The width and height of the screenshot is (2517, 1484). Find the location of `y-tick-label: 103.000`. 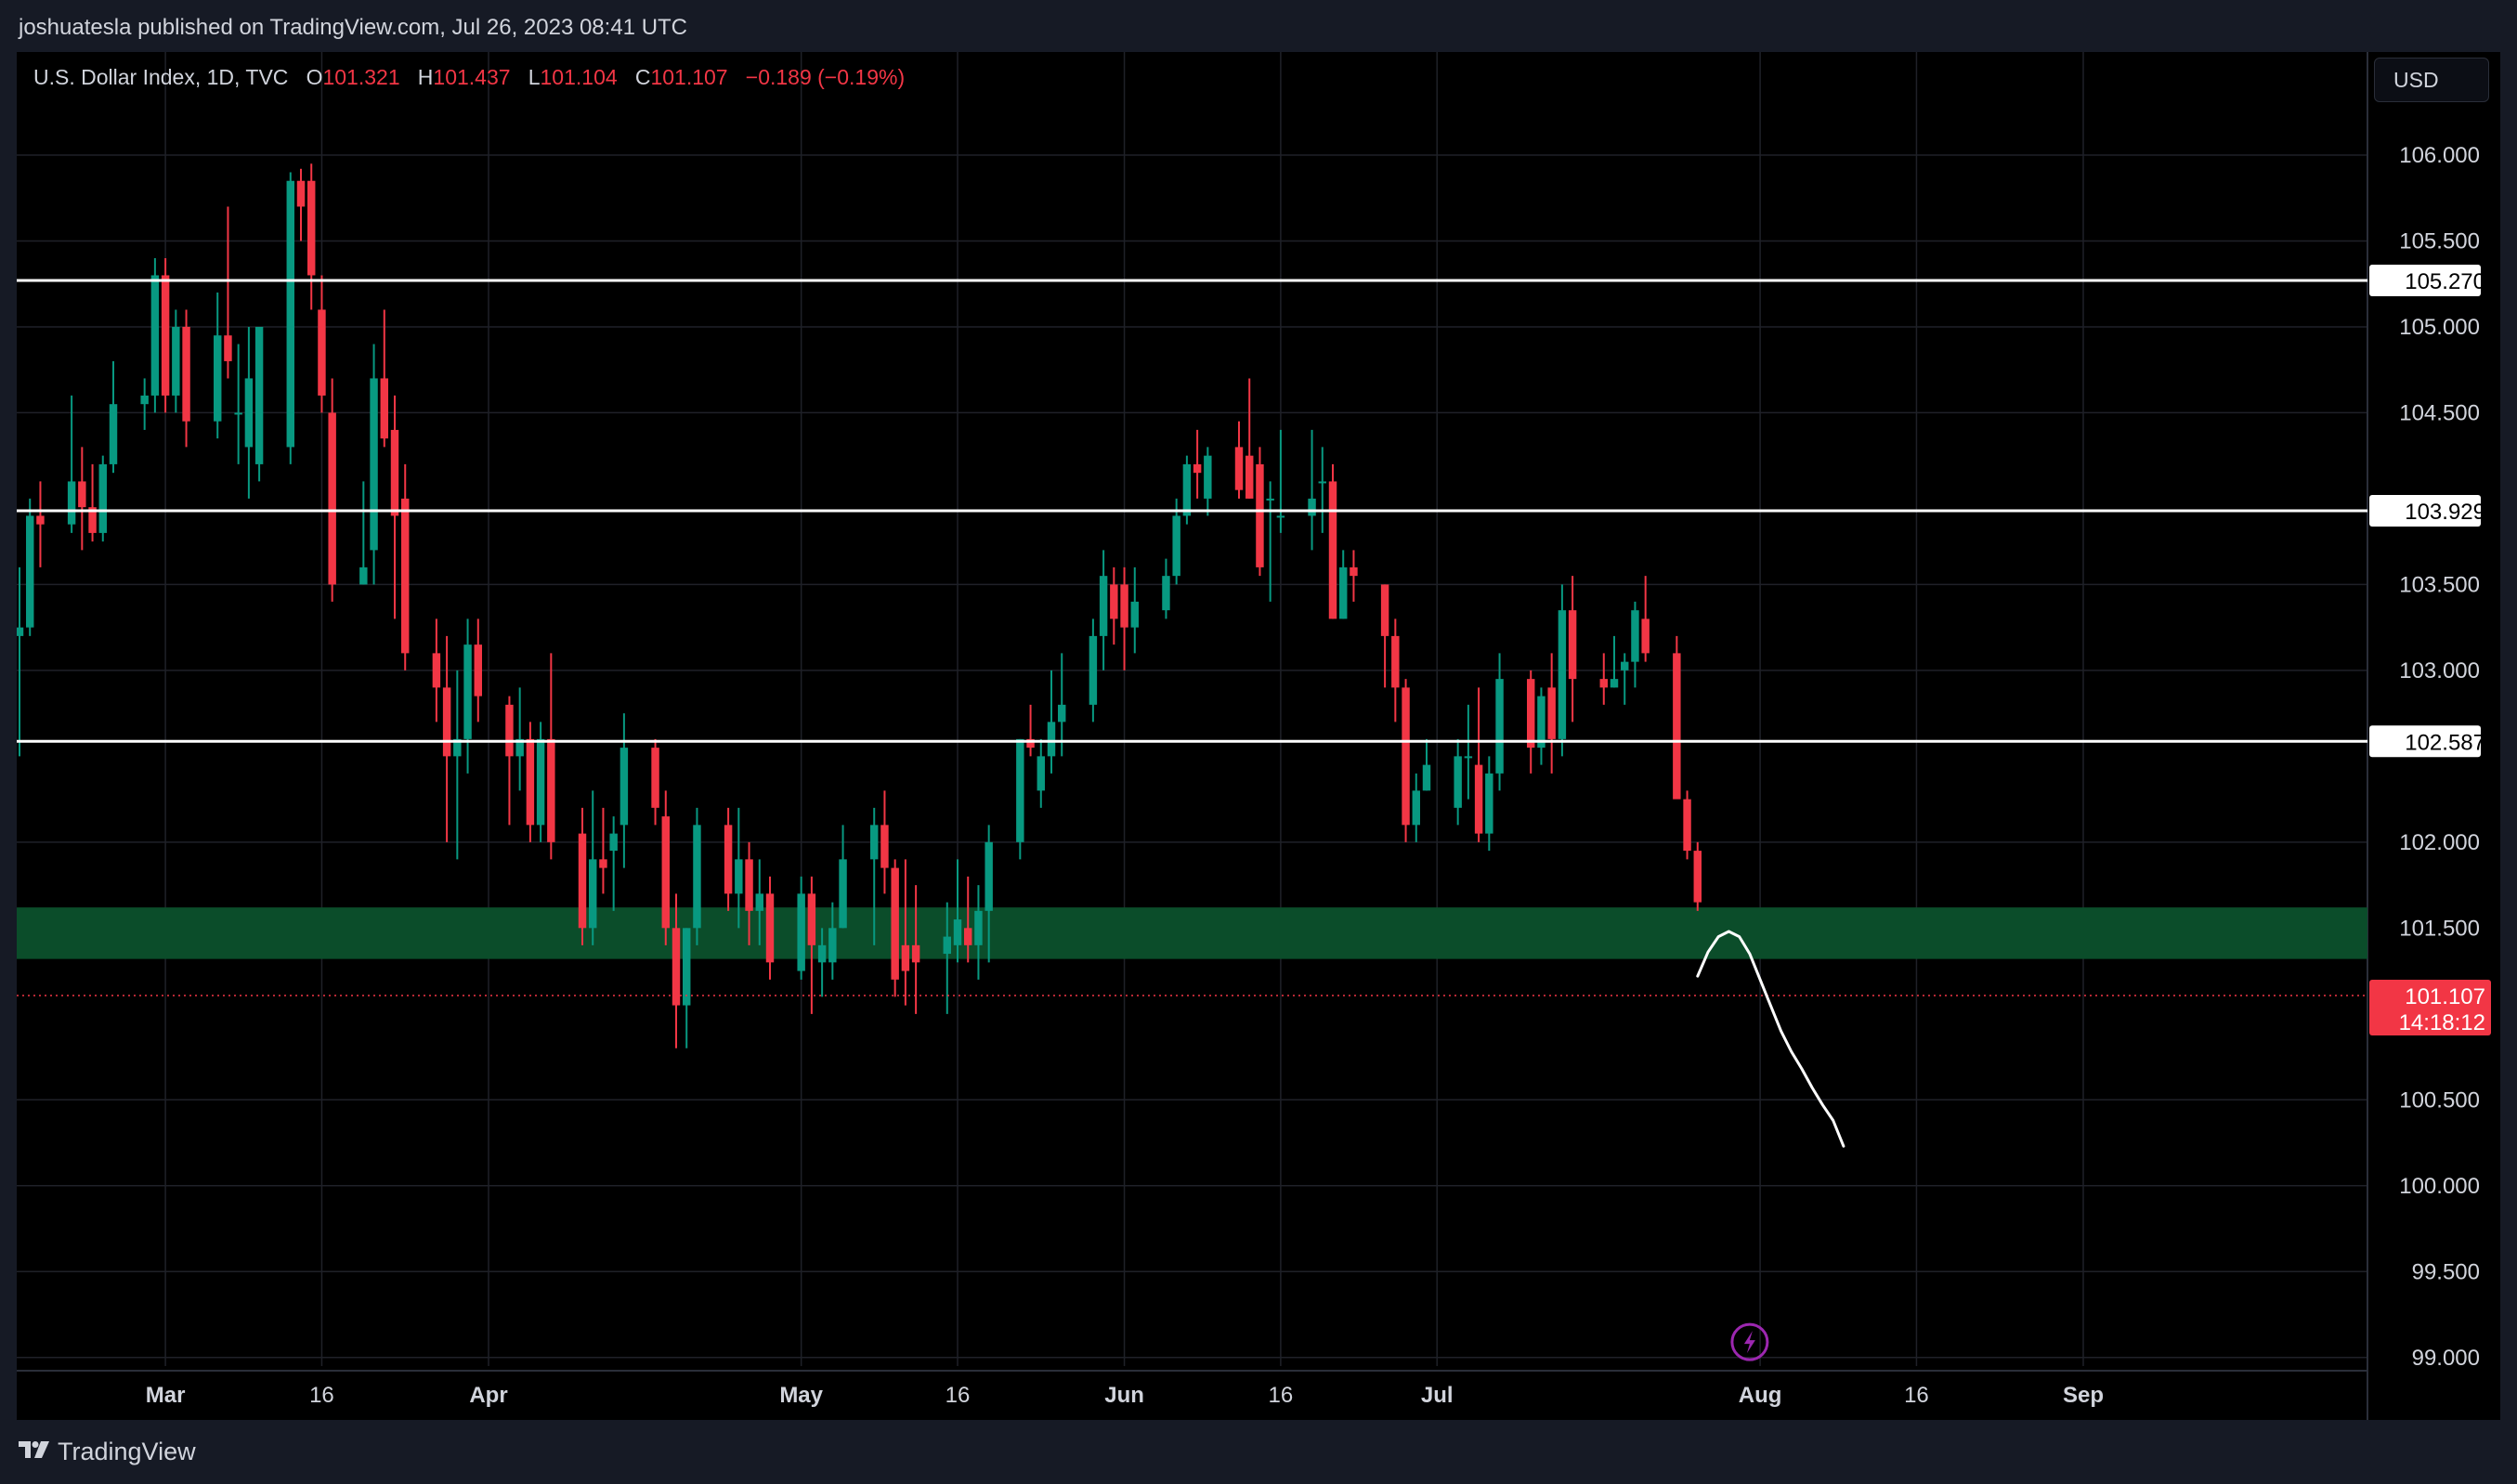

y-tick-label: 103.000 is located at coordinates (2439, 671).